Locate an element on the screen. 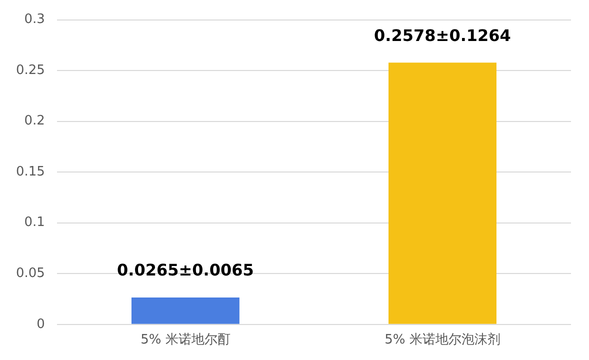  x-tick-label: 5% 米诺地尔酊 is located at coordinates (185, 340).